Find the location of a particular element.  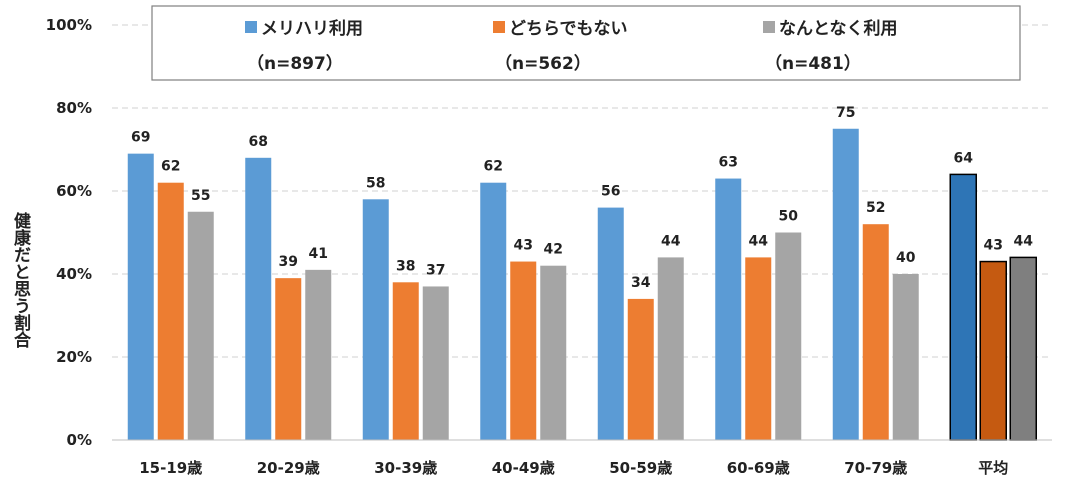

x-category-label: 50-59歳 is located at coordinates (640, 468).